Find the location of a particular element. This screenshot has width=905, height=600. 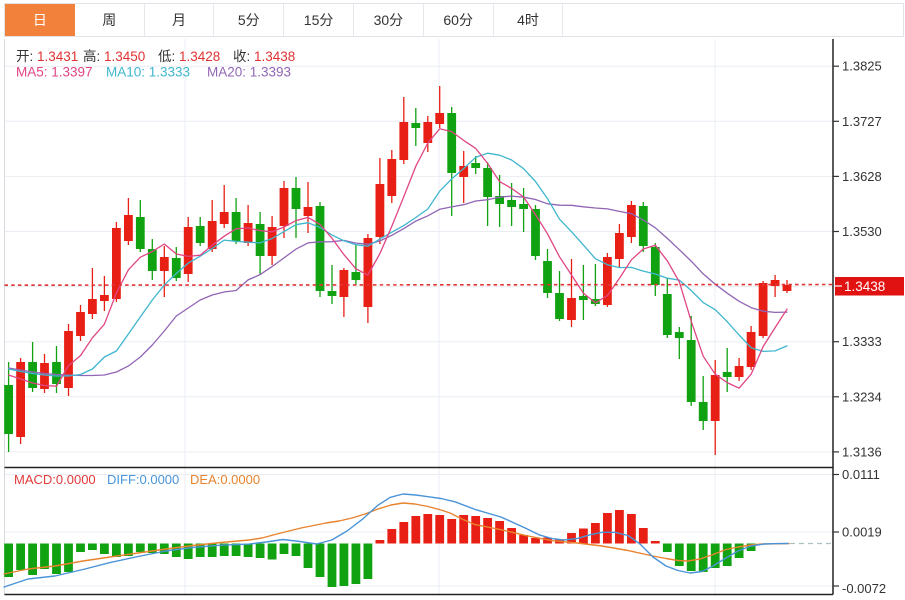

svg-text: 1.3825 is located at coordinates (862, 66).